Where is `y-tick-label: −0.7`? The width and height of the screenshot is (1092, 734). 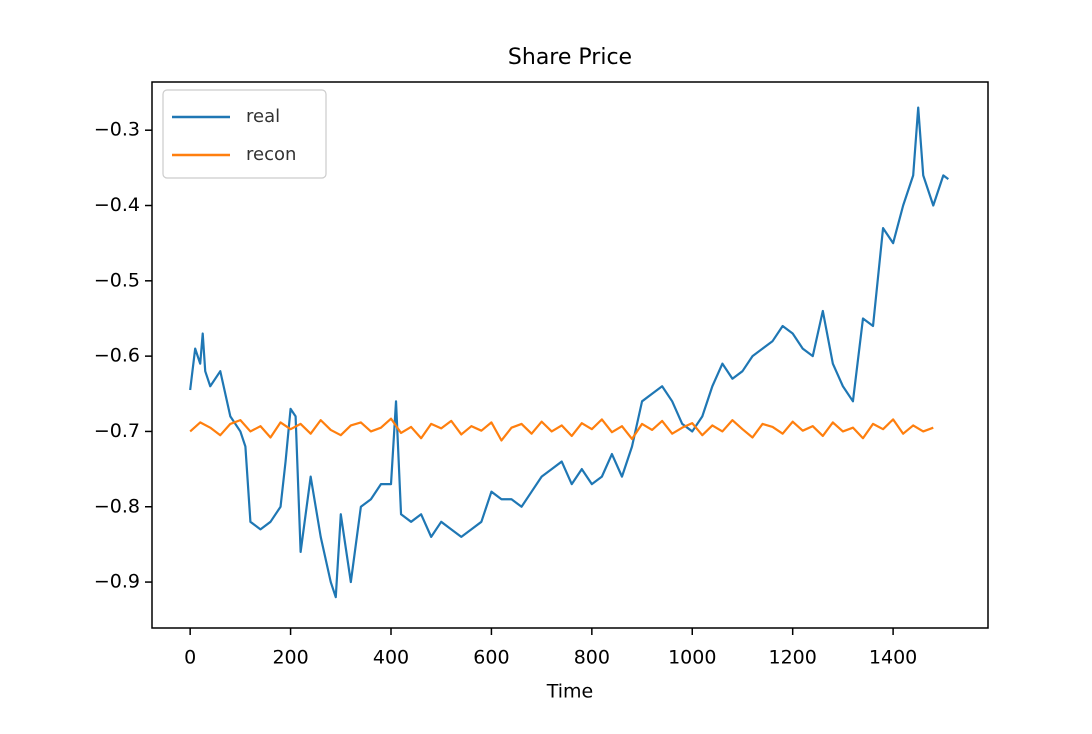 y-tick-label: −0.7 is located at coordinates (117, 431).